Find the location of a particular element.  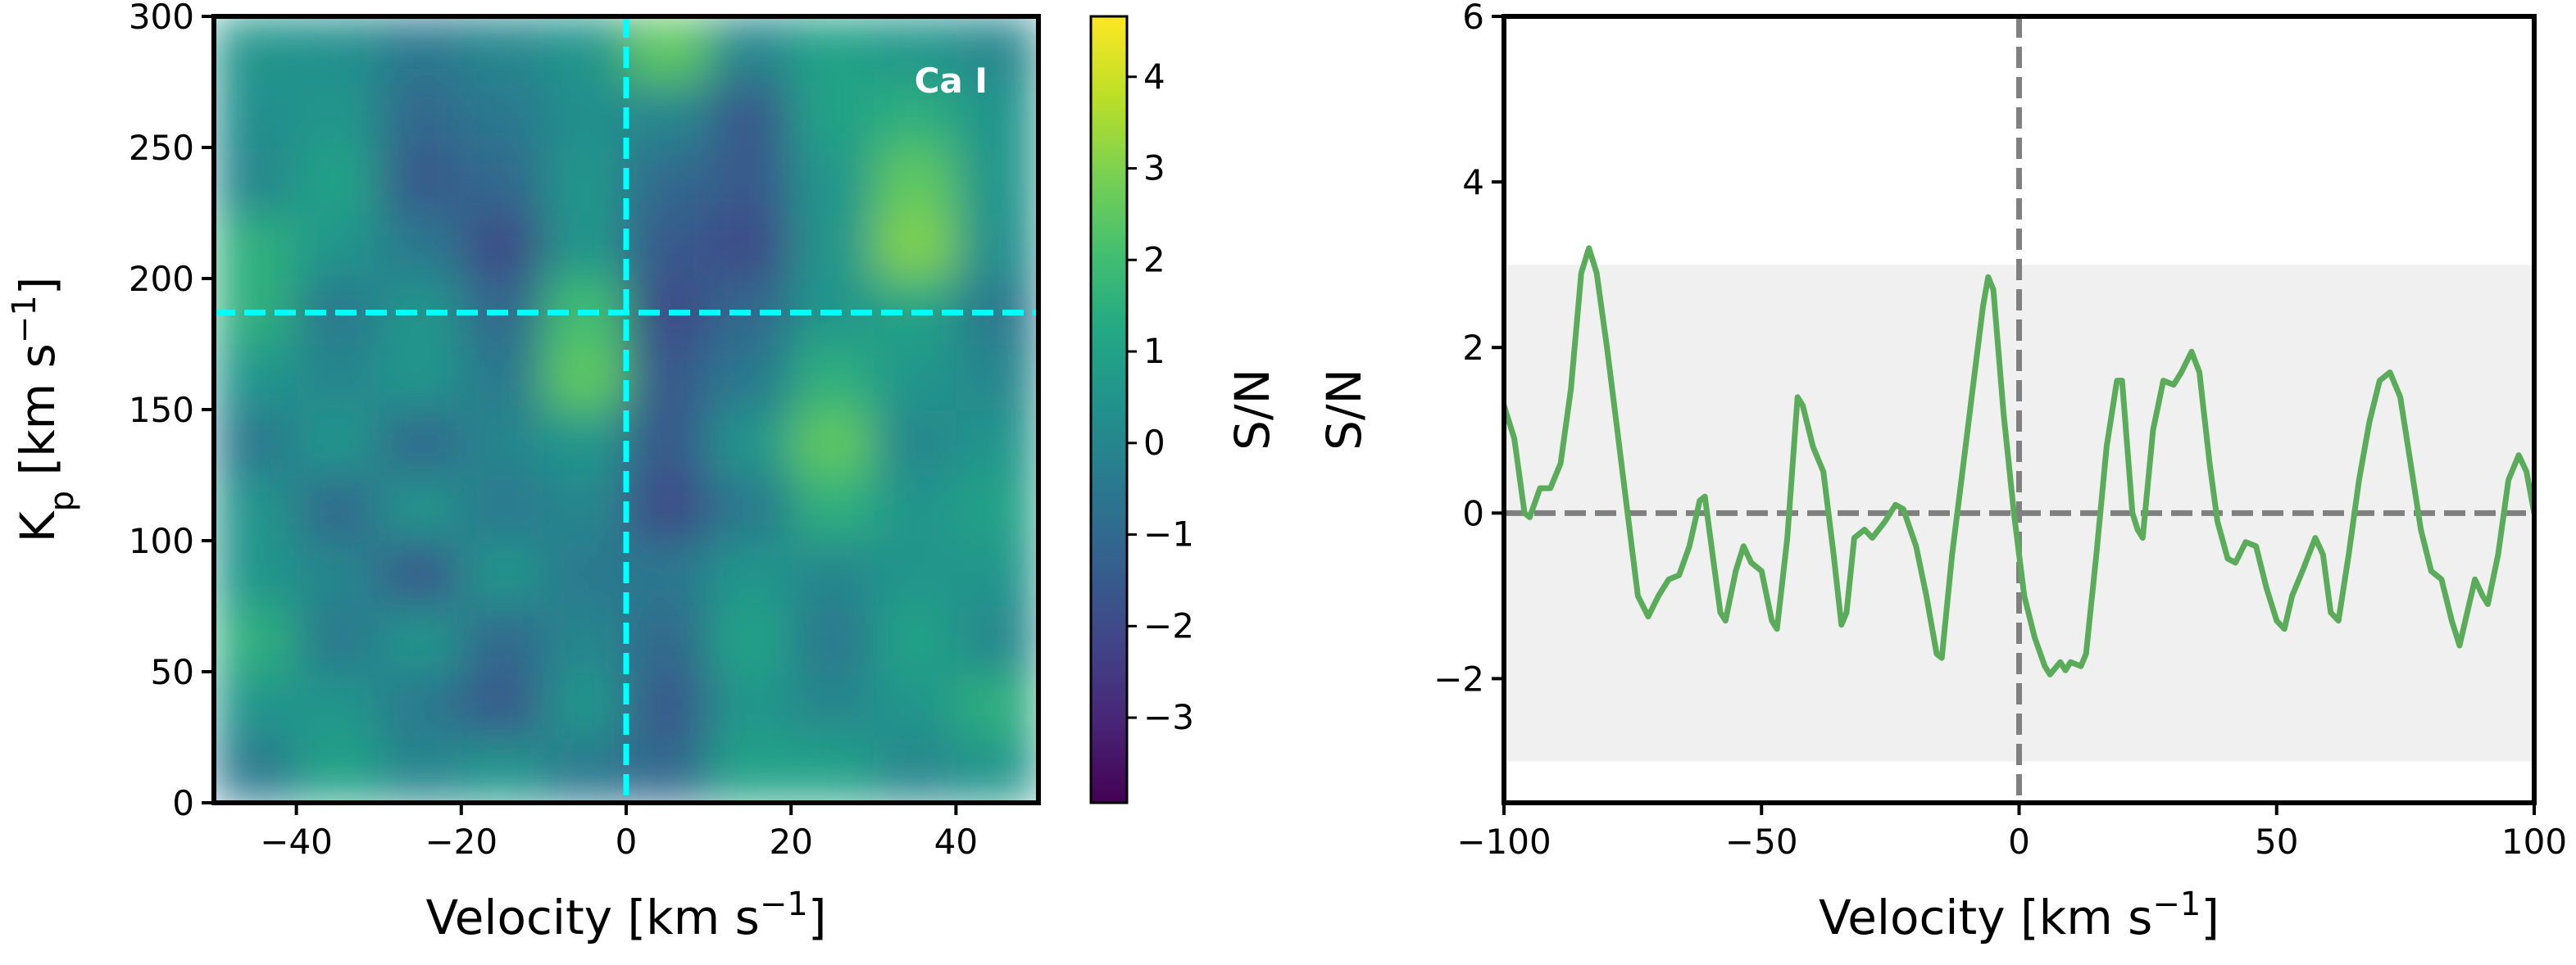

y-tick-label: 100 is located at coordinates (161, 541).